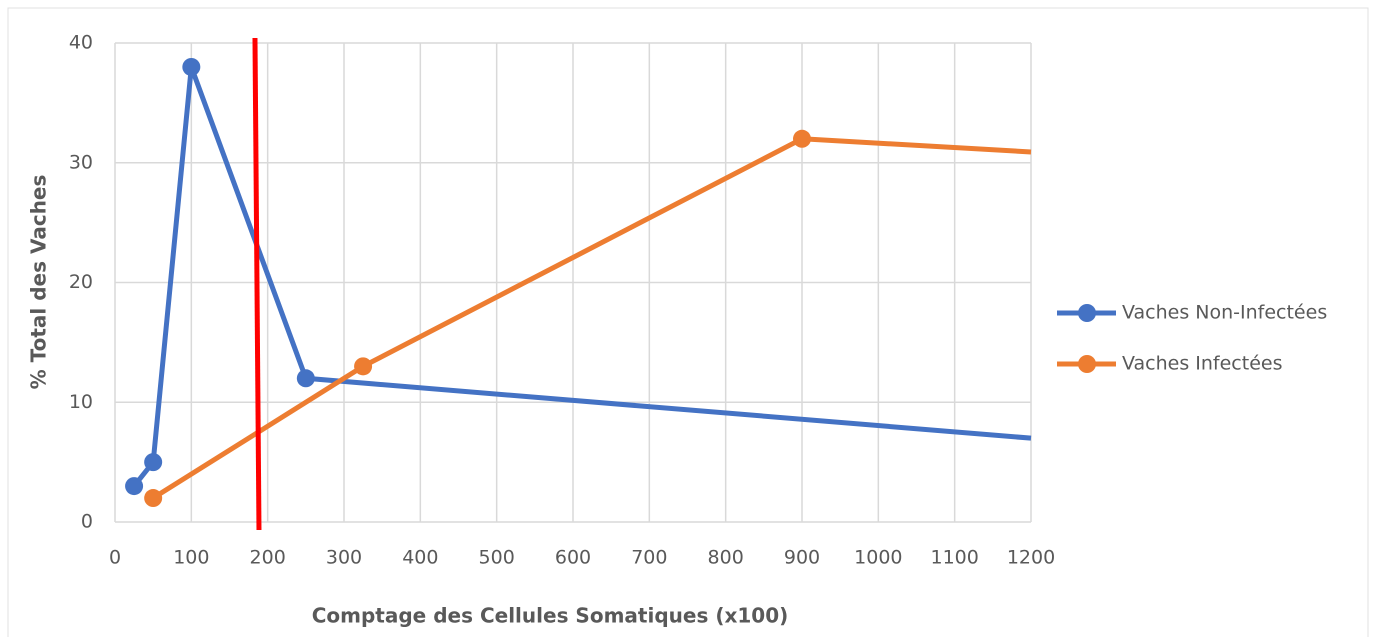 This screenshot has height=637, width=1375. I want to click on x-tick-label: 1100, so click(954, 558).